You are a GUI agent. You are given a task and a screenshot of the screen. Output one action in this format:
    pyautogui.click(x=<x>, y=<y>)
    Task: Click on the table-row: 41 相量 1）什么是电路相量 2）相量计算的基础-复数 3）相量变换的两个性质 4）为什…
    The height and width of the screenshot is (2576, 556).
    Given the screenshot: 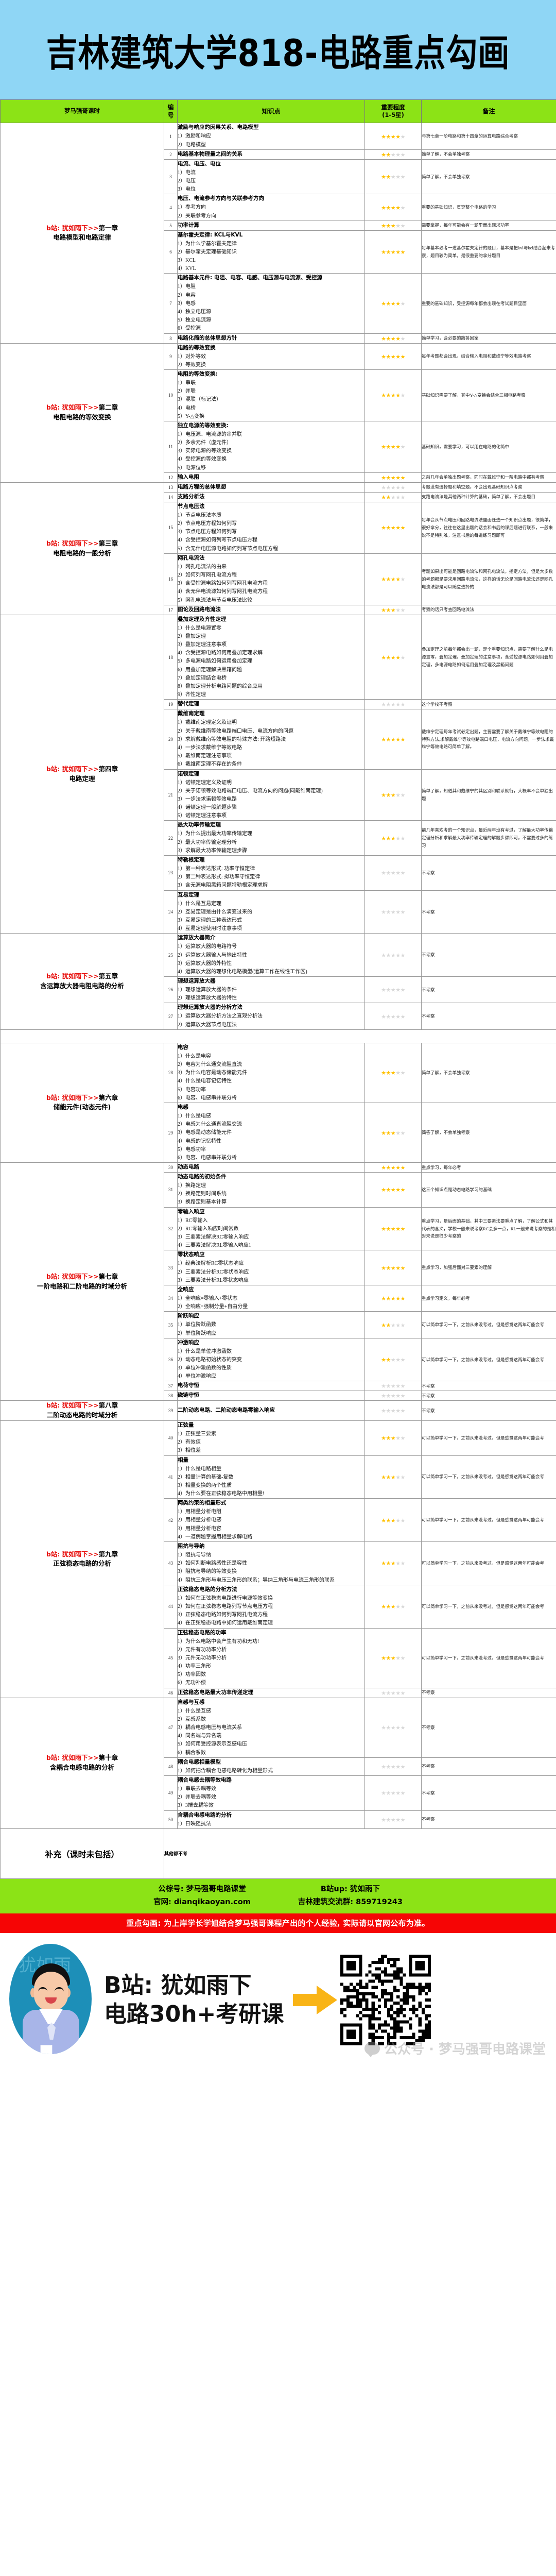 What is the action you would take?
    pyautogui.click(x=278, y=1477)
    